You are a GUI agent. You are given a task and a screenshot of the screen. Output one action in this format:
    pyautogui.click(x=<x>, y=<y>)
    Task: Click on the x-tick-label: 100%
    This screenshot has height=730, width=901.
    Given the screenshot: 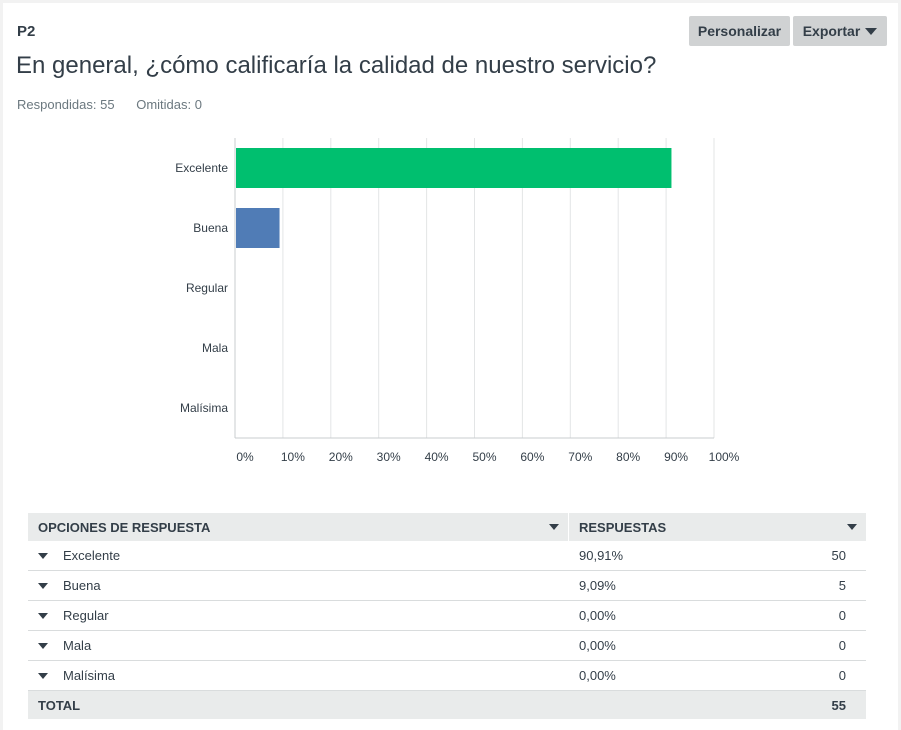 What is the action you would take?
    pyautogui.click(x=724, y=457)
    